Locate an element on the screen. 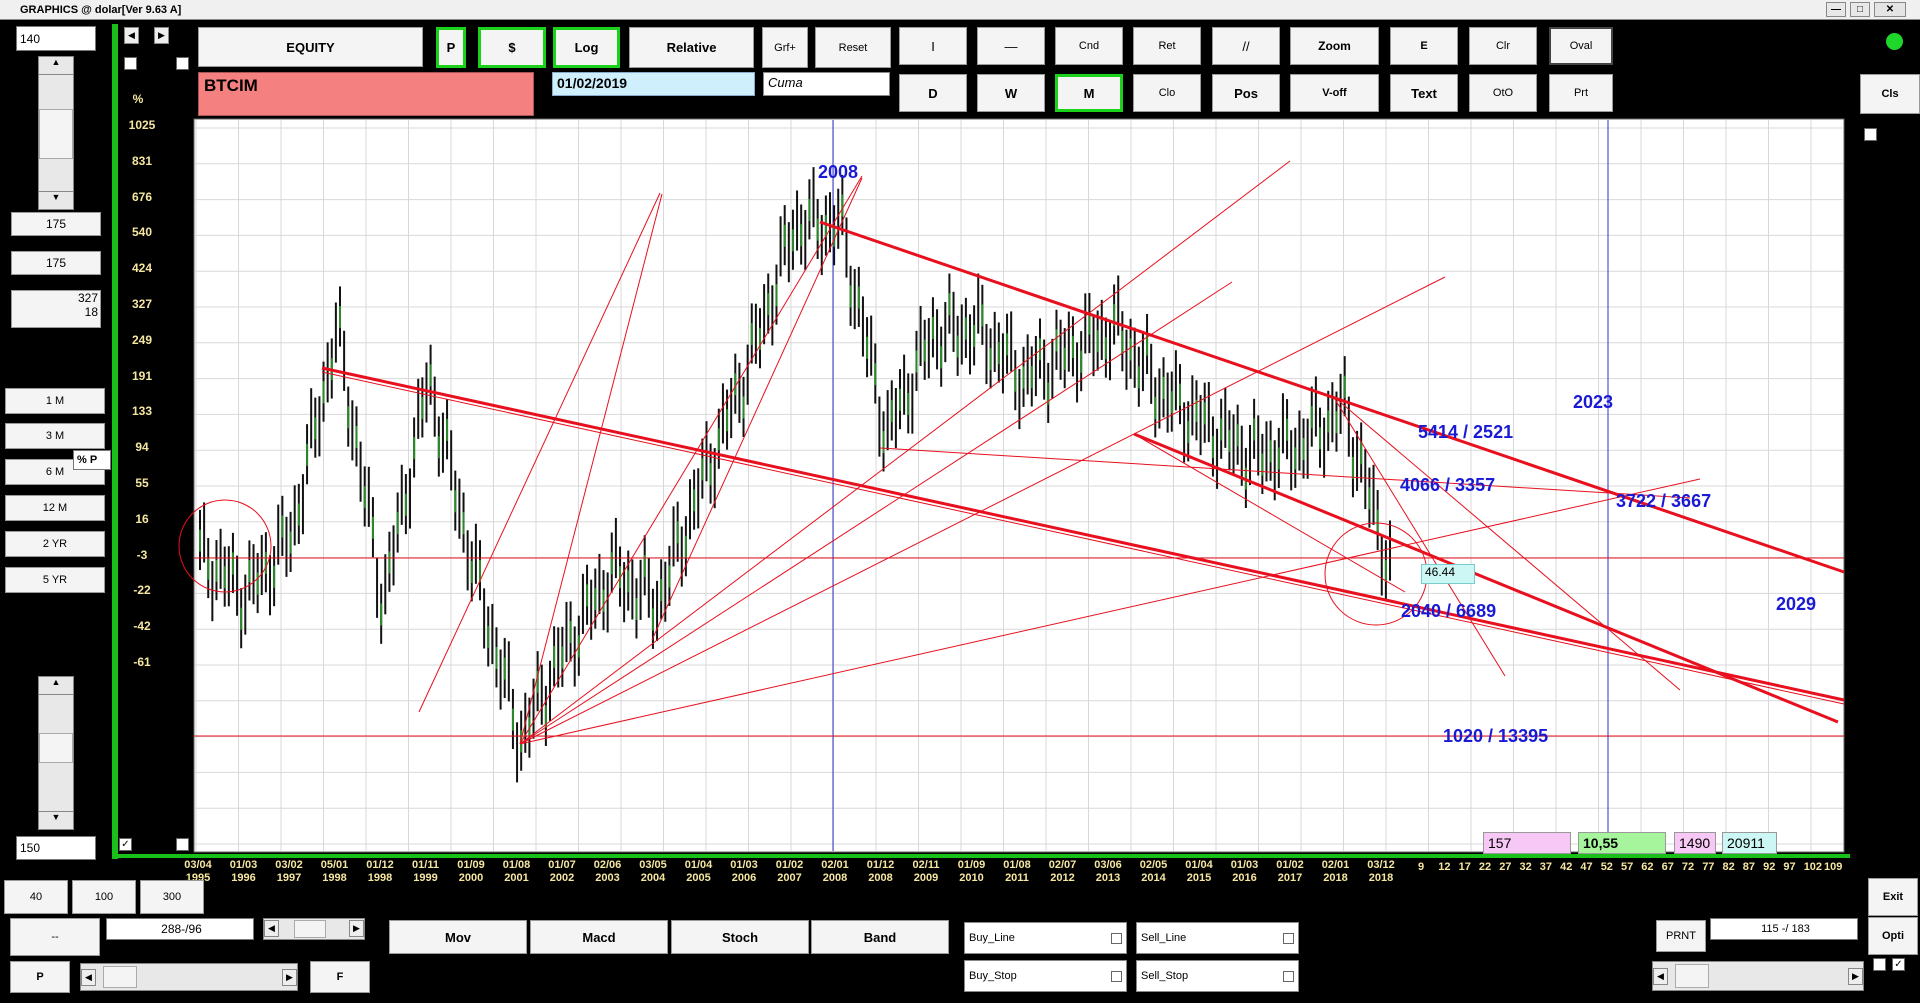  date-field: 01/02/2019 is located at coordinates (653, 84).